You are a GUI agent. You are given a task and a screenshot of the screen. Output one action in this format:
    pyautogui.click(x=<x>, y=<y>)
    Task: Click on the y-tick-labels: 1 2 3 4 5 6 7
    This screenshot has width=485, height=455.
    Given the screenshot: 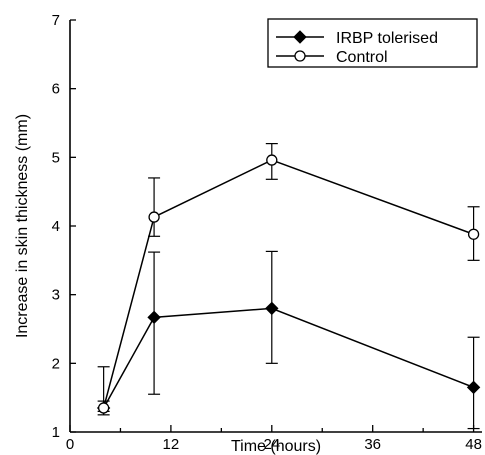 What is the action you would take?
    pyautogui.click(x=56, y=226)
    